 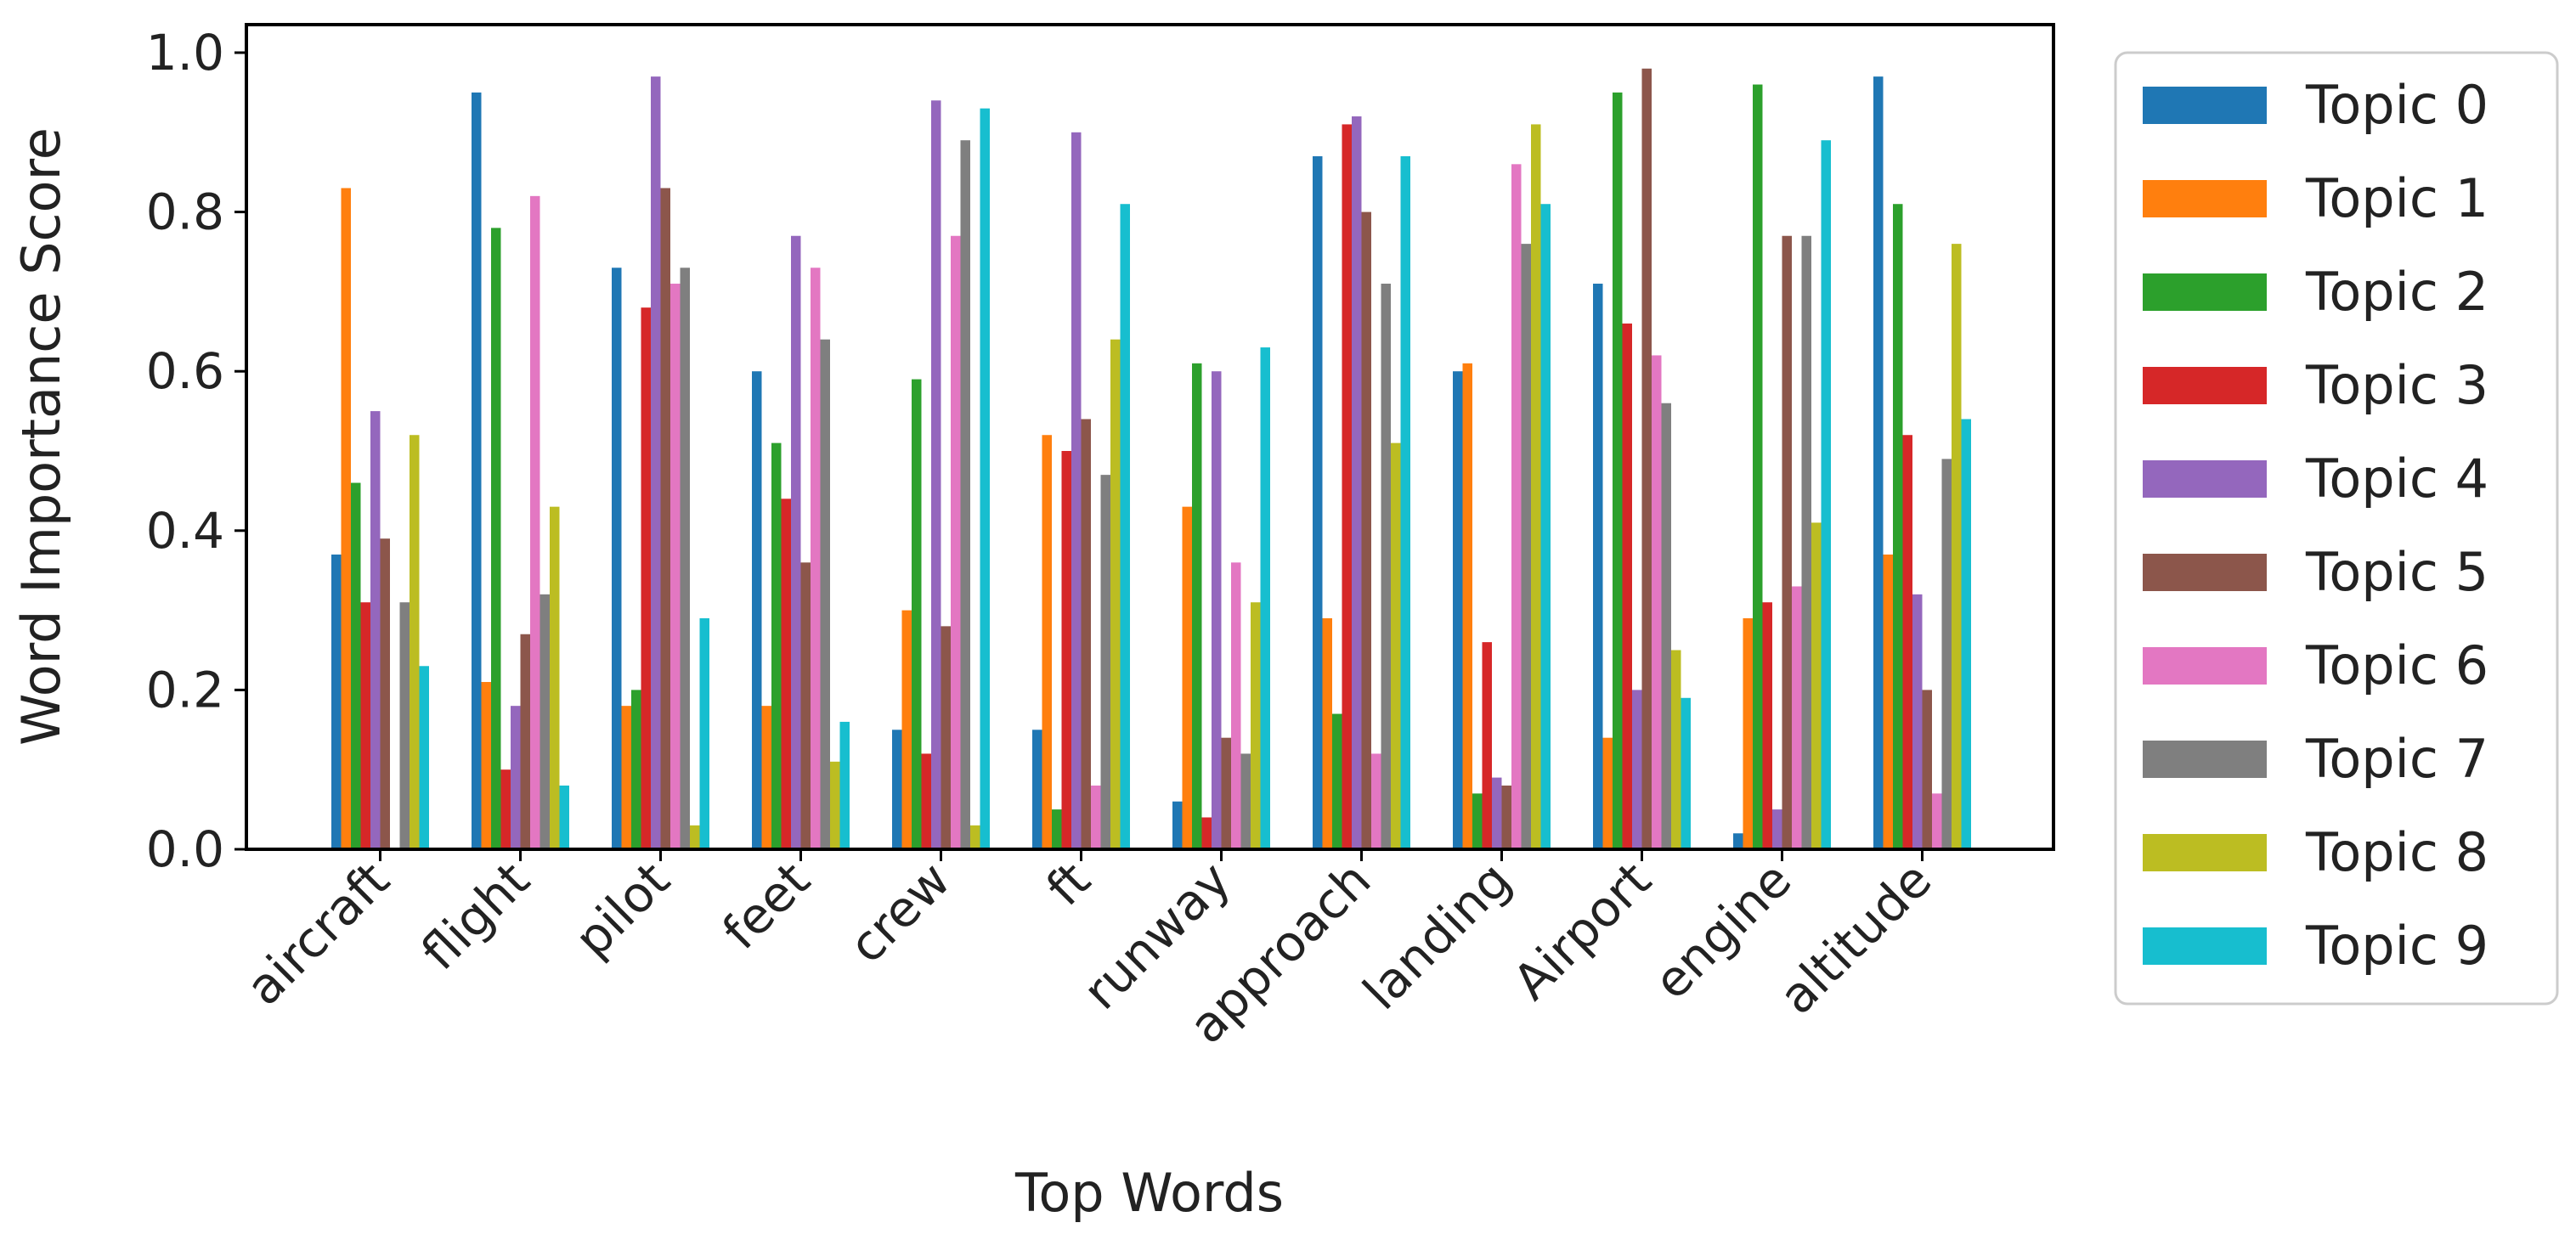 I want to click on legend-label: Topic 4, so click(x=2396, y=479).